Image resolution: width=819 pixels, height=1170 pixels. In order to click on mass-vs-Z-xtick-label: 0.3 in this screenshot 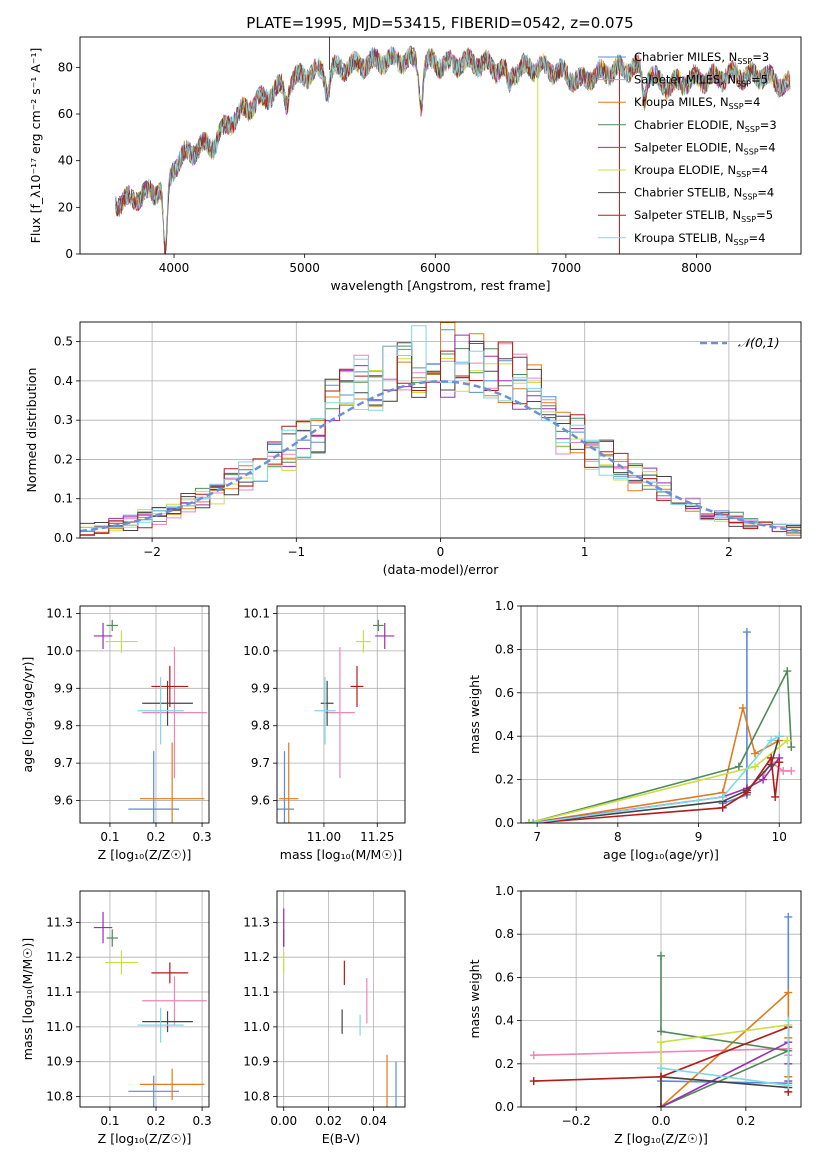, I will do `click(202, 1121)`.